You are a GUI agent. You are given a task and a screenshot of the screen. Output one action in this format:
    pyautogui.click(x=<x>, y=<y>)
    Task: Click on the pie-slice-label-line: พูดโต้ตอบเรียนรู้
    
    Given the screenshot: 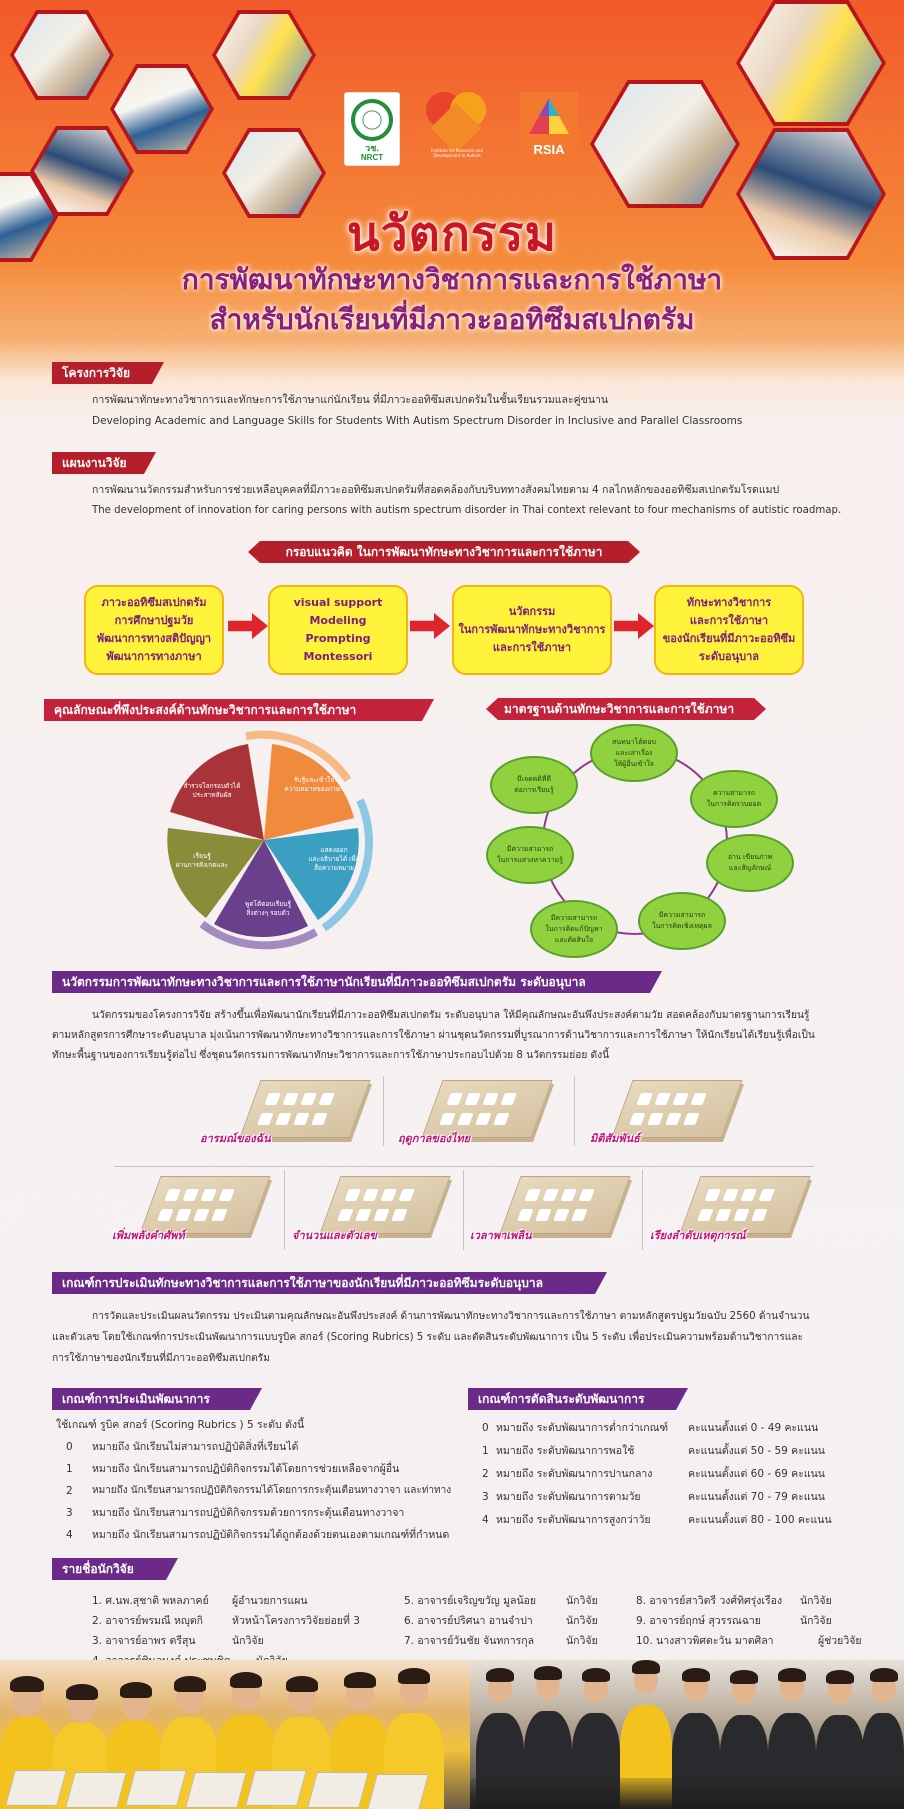 What is the action you would take?
    pyautogui.click(x=268, y=904)
    